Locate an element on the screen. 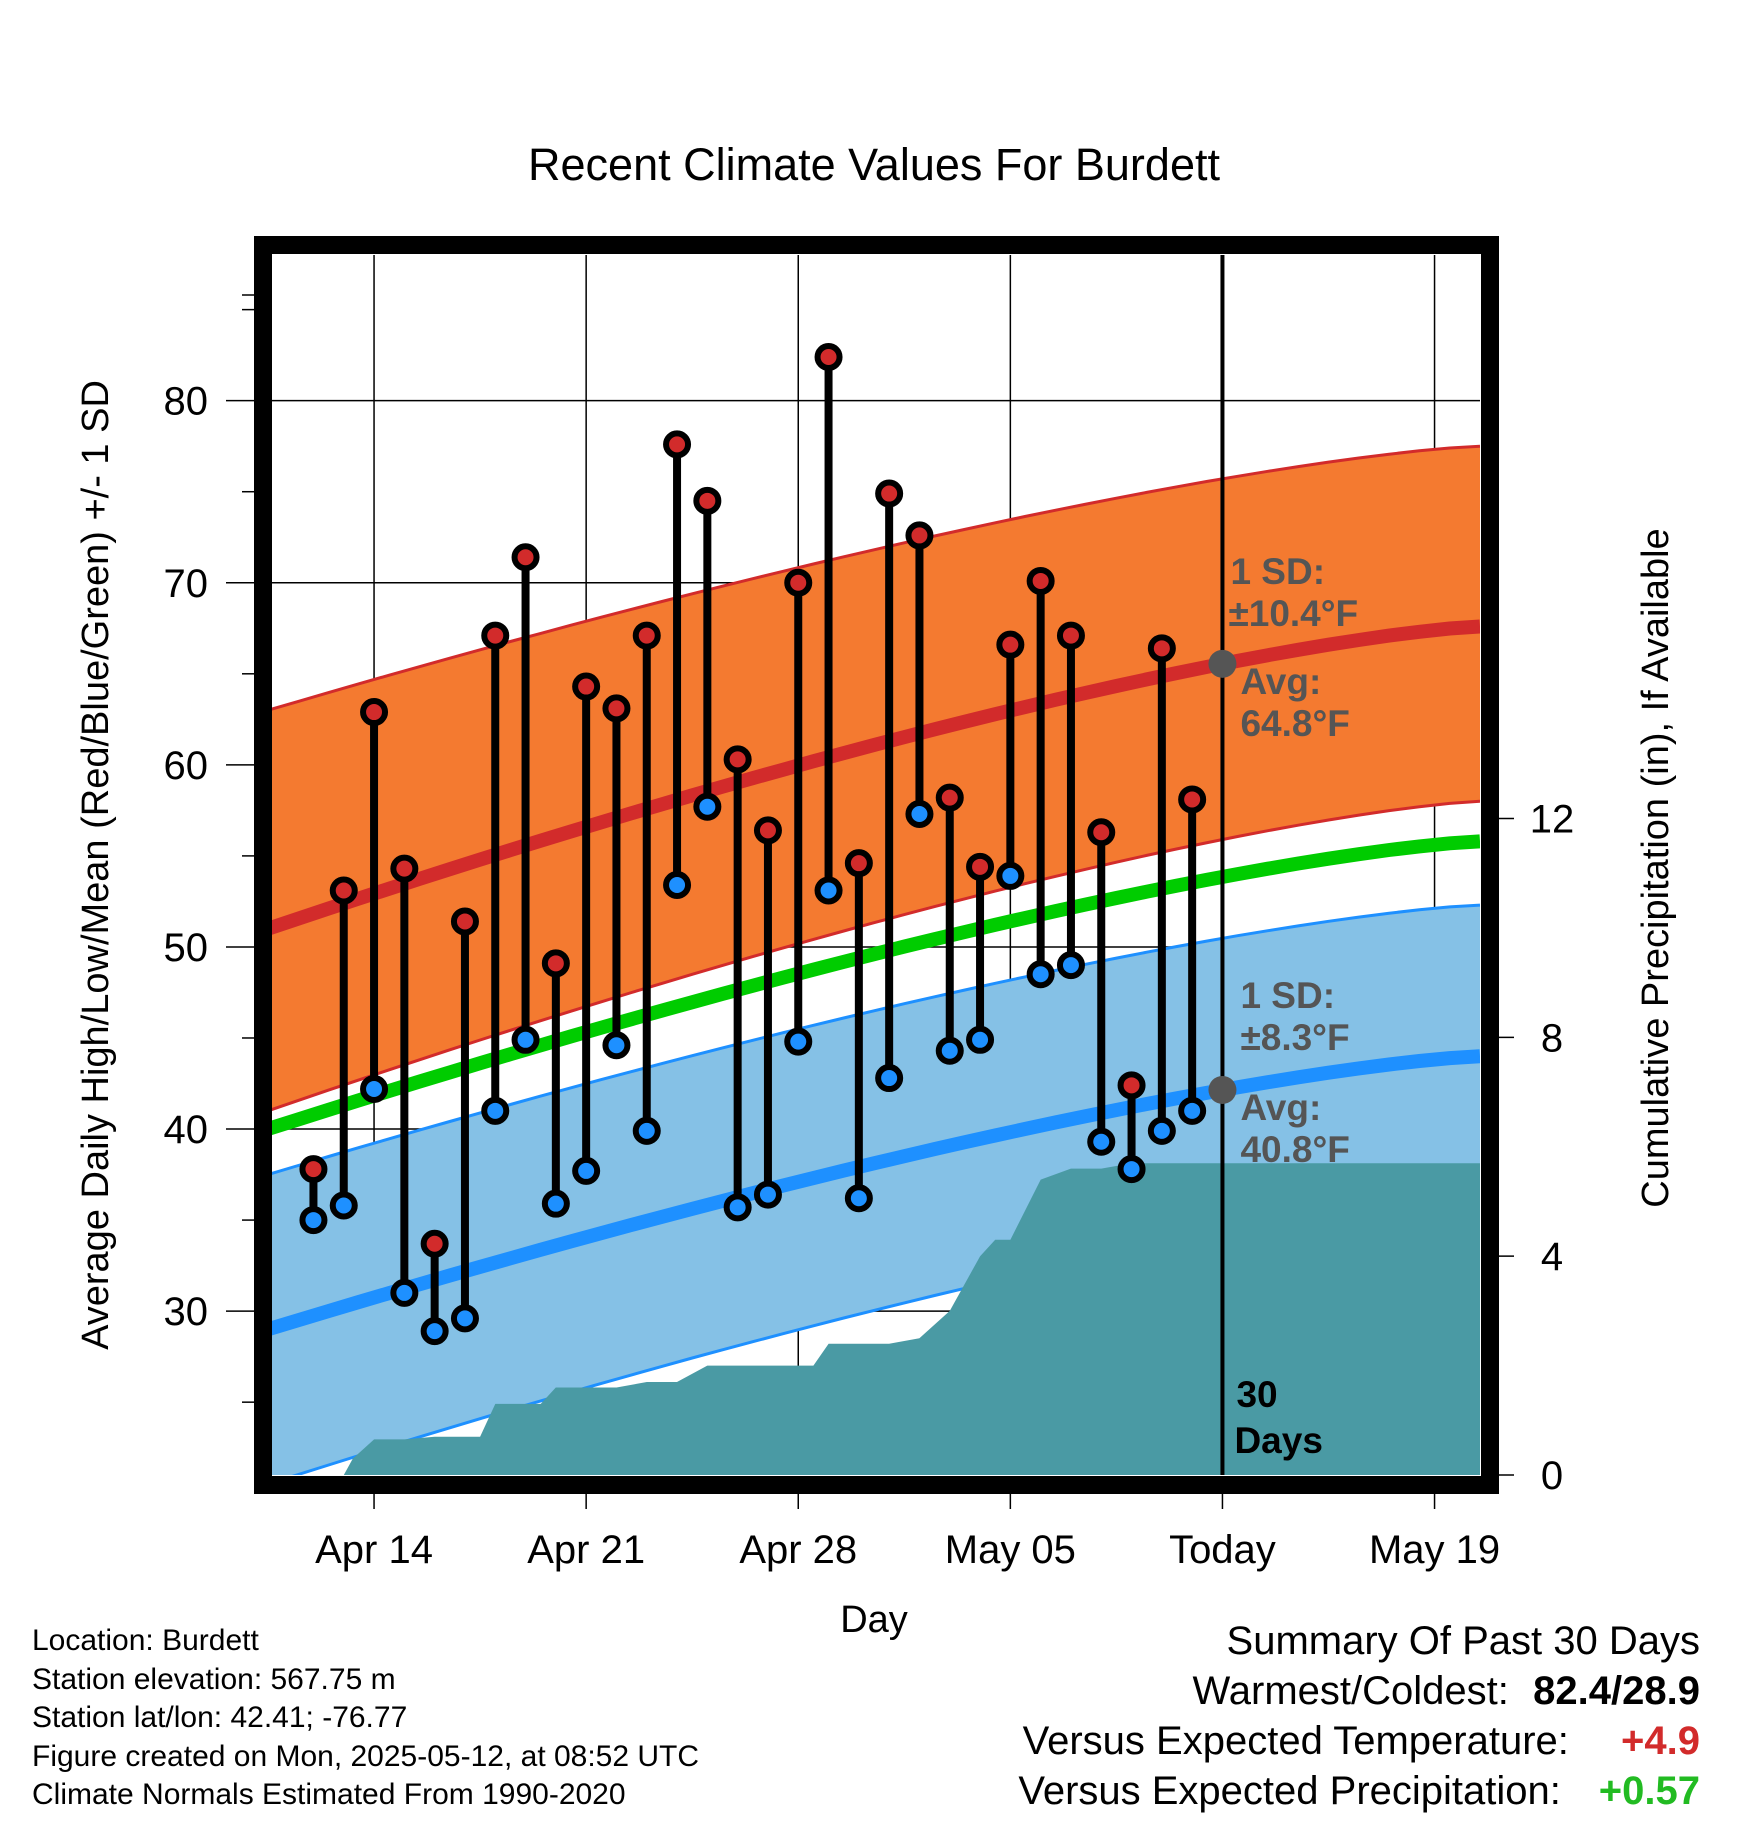 The width and height of the screenshot is (1748, 1828). precip-label: Versus Expected Precipitation: is located at coordinates (1289, 1791).